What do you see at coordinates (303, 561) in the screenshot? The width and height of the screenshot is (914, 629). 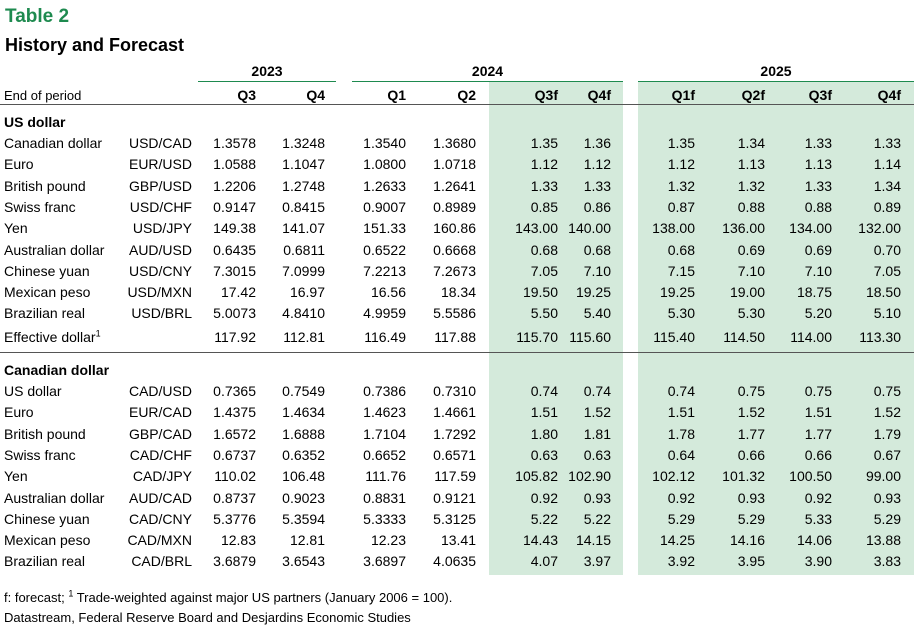 I see `table-cell: 3.6543` at bounding box center [303, 561].